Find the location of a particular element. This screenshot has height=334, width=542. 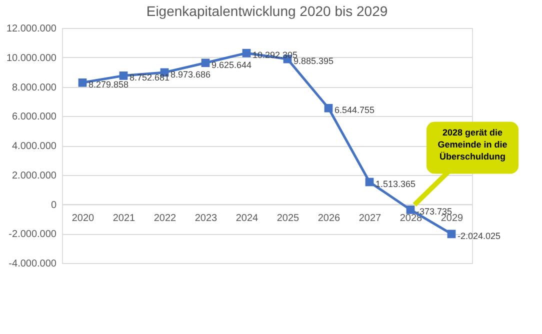

text: 1.513.365 is located at coordinates (396, 184).